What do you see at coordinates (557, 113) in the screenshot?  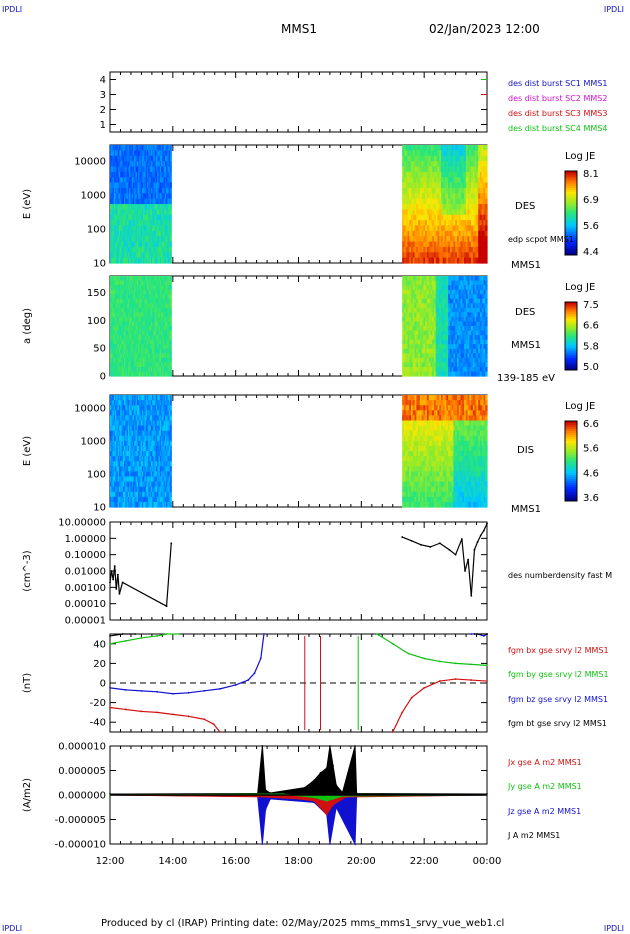 I see `legend-entry: des dist burst SC3 MMS3` at bounding box center [557, 113].